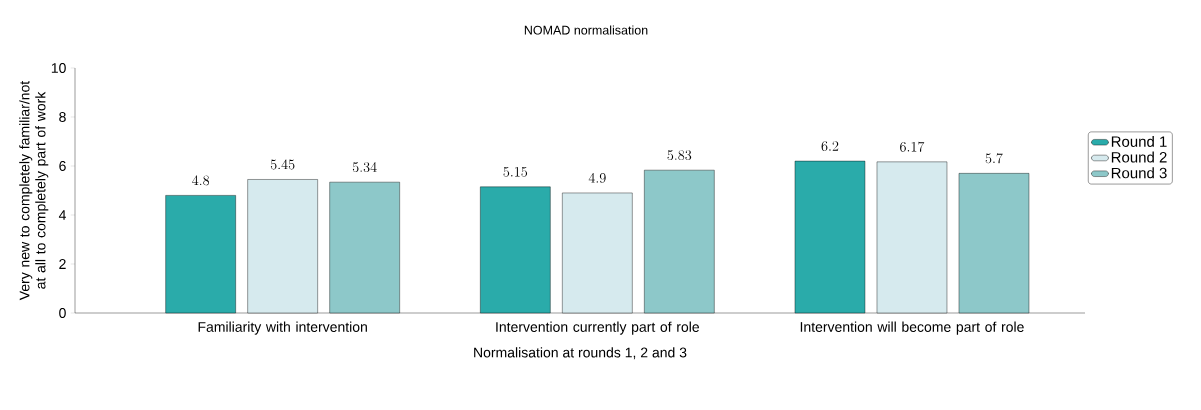 This screenshot has height=410, width=1201. What do you see at coordinates (58, 68) in the screenshot?
I see `y-tick-label: 10` at bounding box center [58, 68].